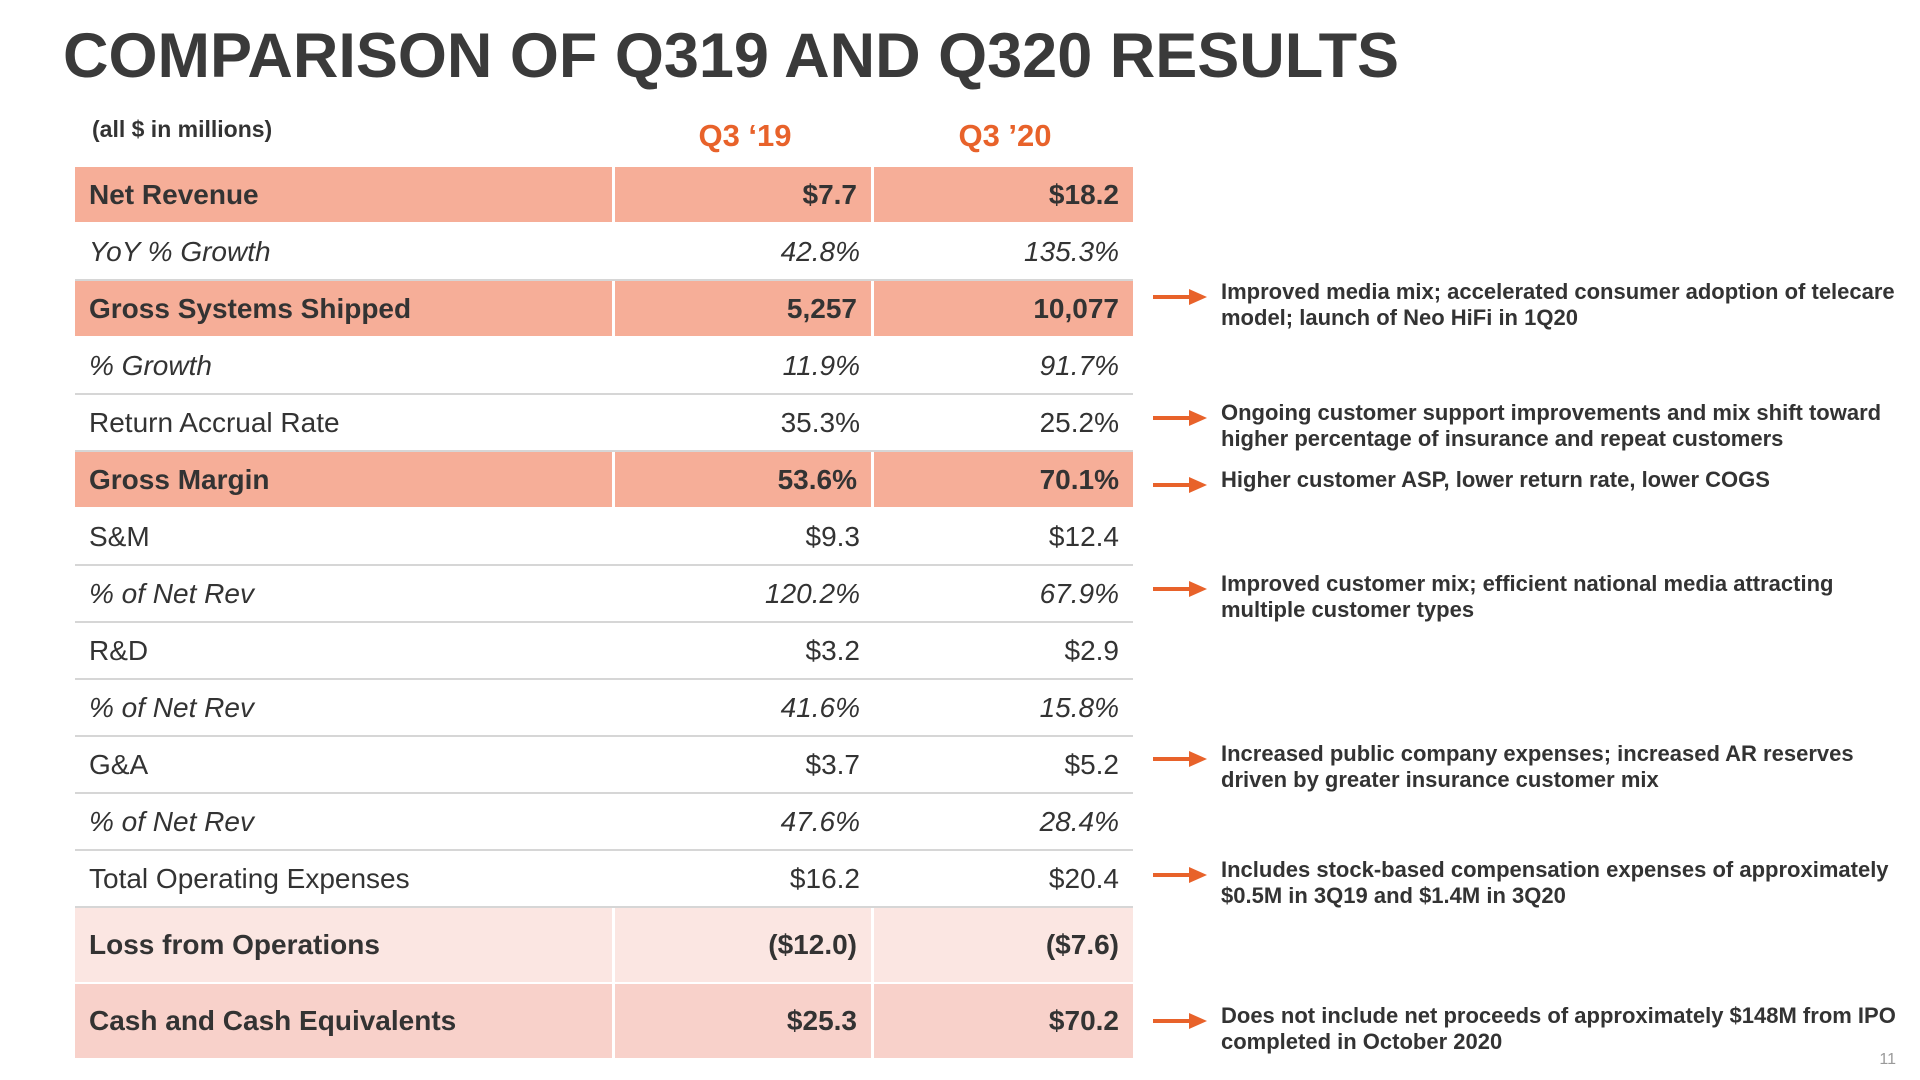 The image size is (1920, 1080). I want to click on q319-value: ($12.0), so click(744, 945).